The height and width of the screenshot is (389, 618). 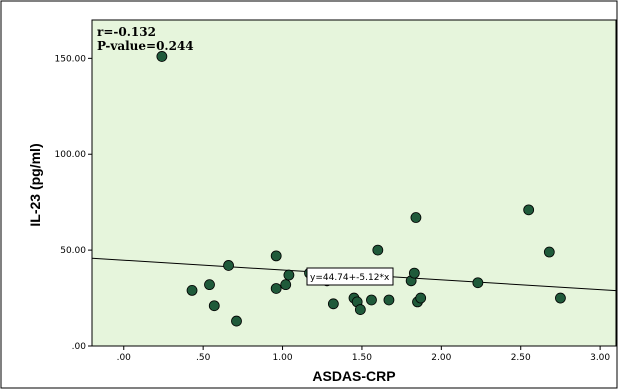 I want to click on y-tick-label: .00, so click(x=79, y=347).